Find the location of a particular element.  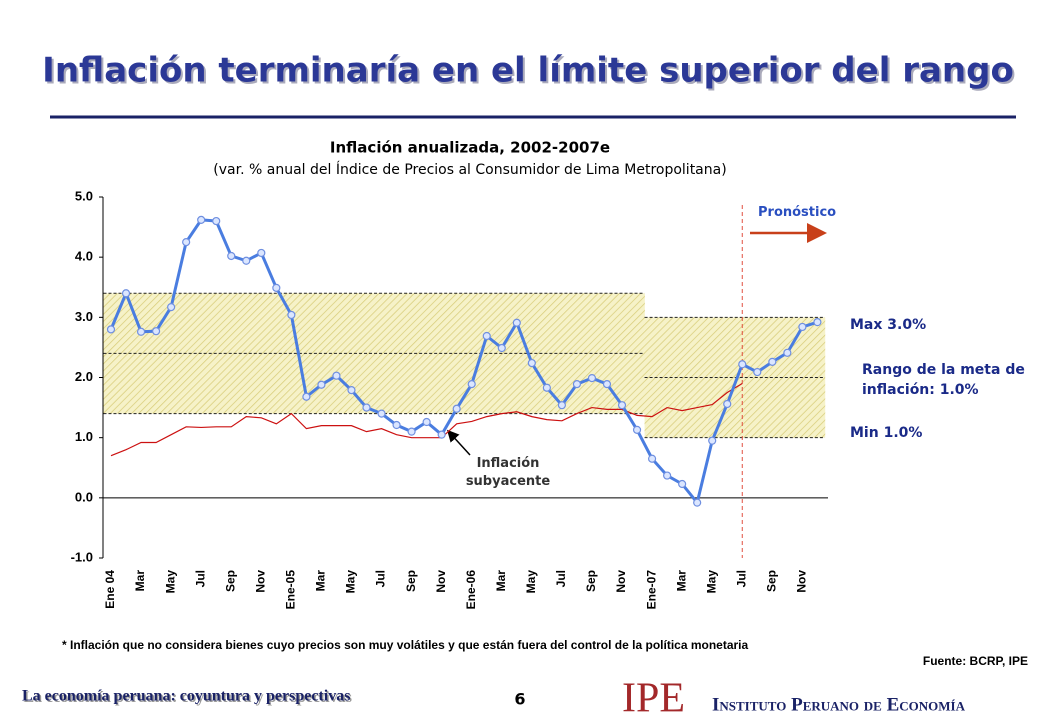

max-label: Max 3.0% is located at coordinates (888, 325).